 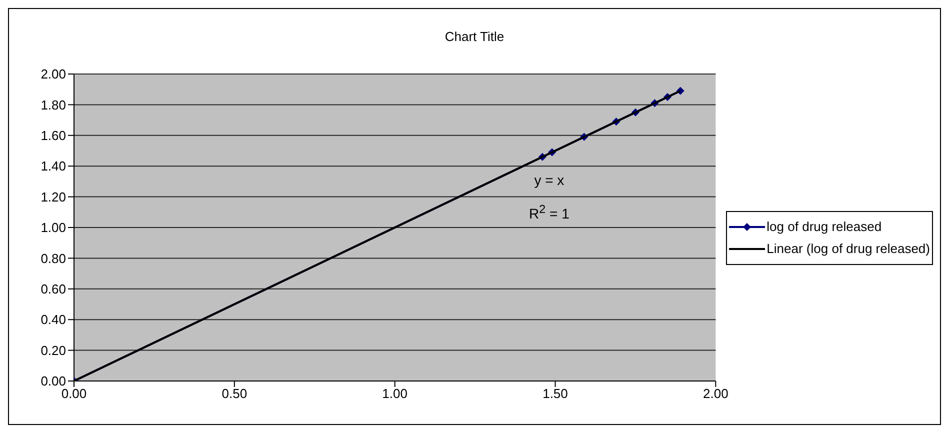 What do you see at coordinates (715, 394) in the screenshot?
I see `x-tick-label: 2.00` at bounding box center [715, 394].